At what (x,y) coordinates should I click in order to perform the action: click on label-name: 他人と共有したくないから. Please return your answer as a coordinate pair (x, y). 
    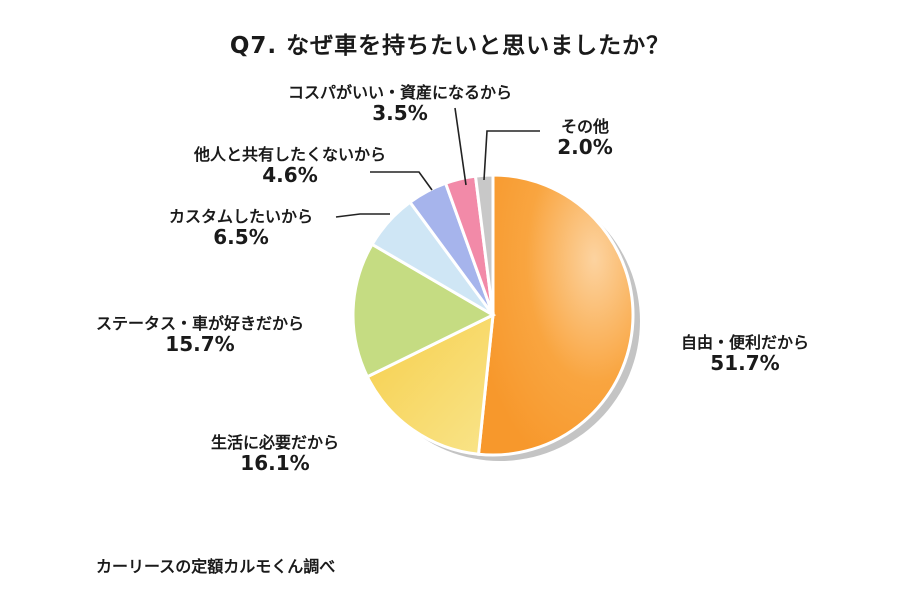
    Looking at the image, I should click on (289, 154).